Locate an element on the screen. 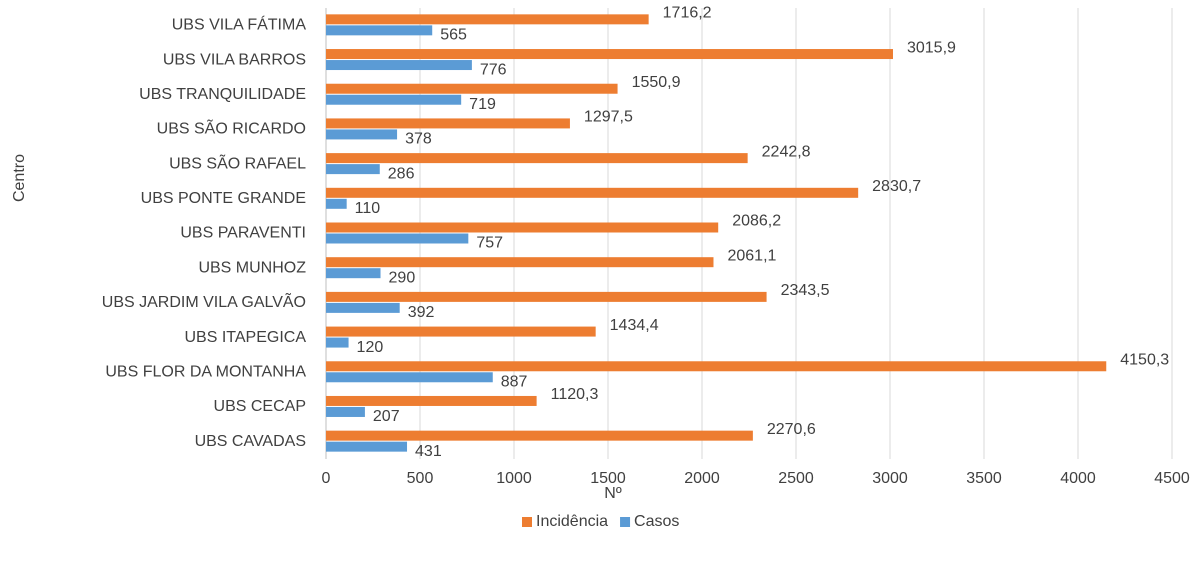 The width and height of the screenshot is (1199, 568). value-label: 290 is located at coordinates (402, 277).